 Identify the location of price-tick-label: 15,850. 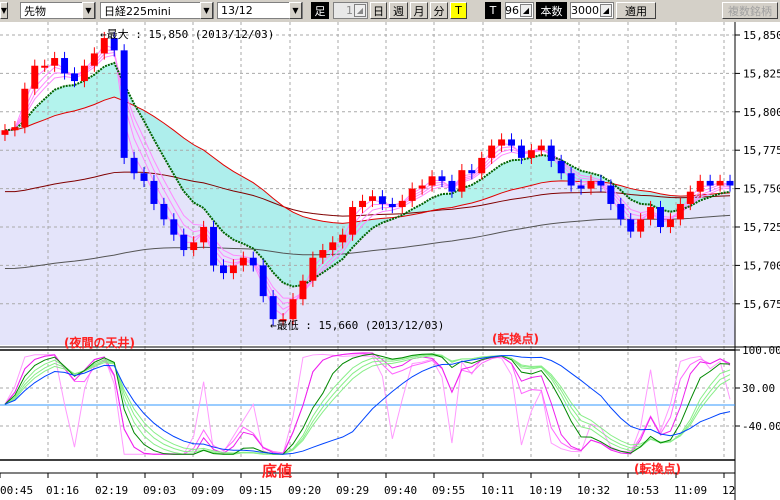
(761, 35).